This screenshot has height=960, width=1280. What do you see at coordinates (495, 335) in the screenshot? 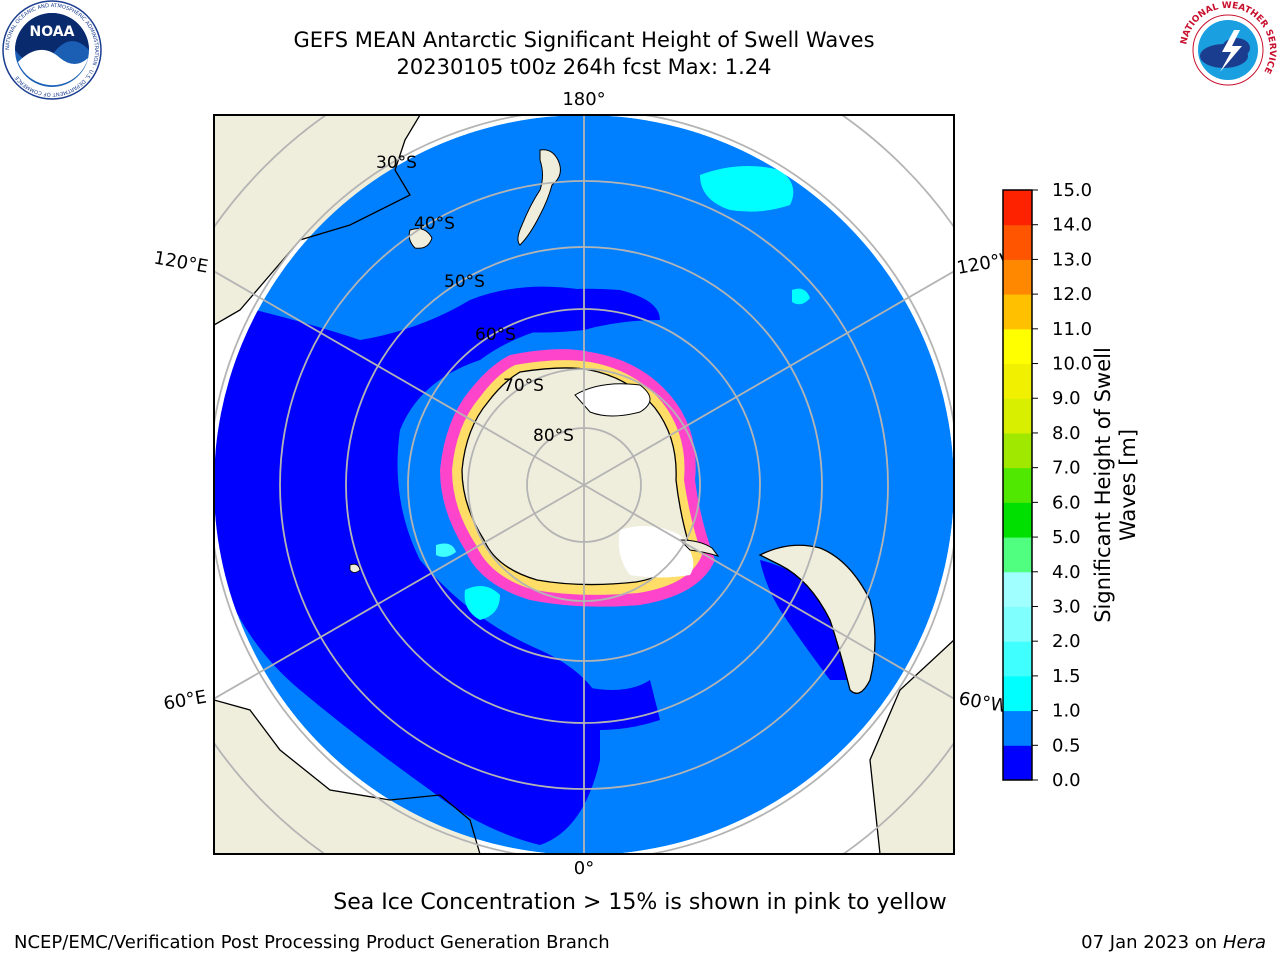
I see `lat-label-60s: 60°S` at bounding box center [495, 335].